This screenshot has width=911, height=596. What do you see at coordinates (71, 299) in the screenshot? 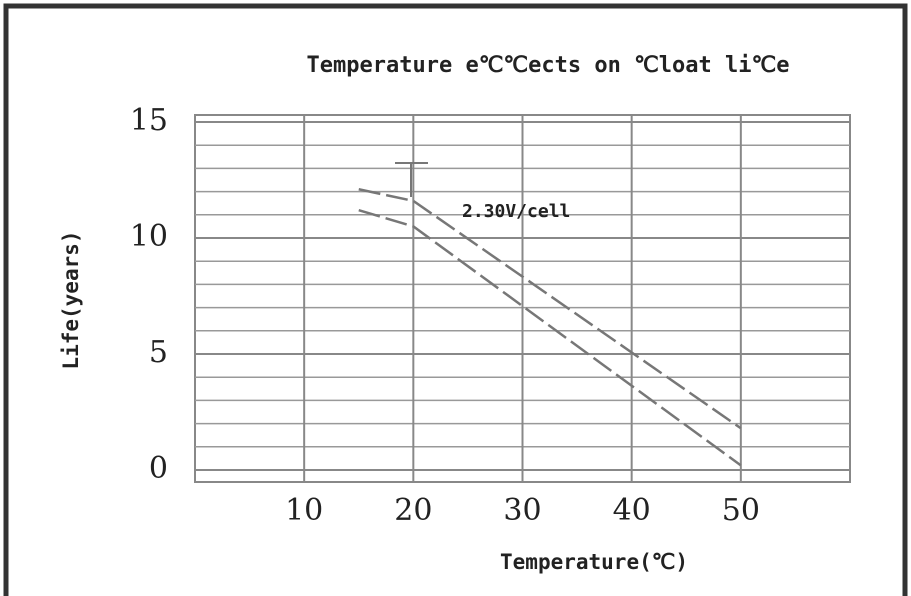
I see `y-axis-label: Life(years)` at bounding box center [71, 299].